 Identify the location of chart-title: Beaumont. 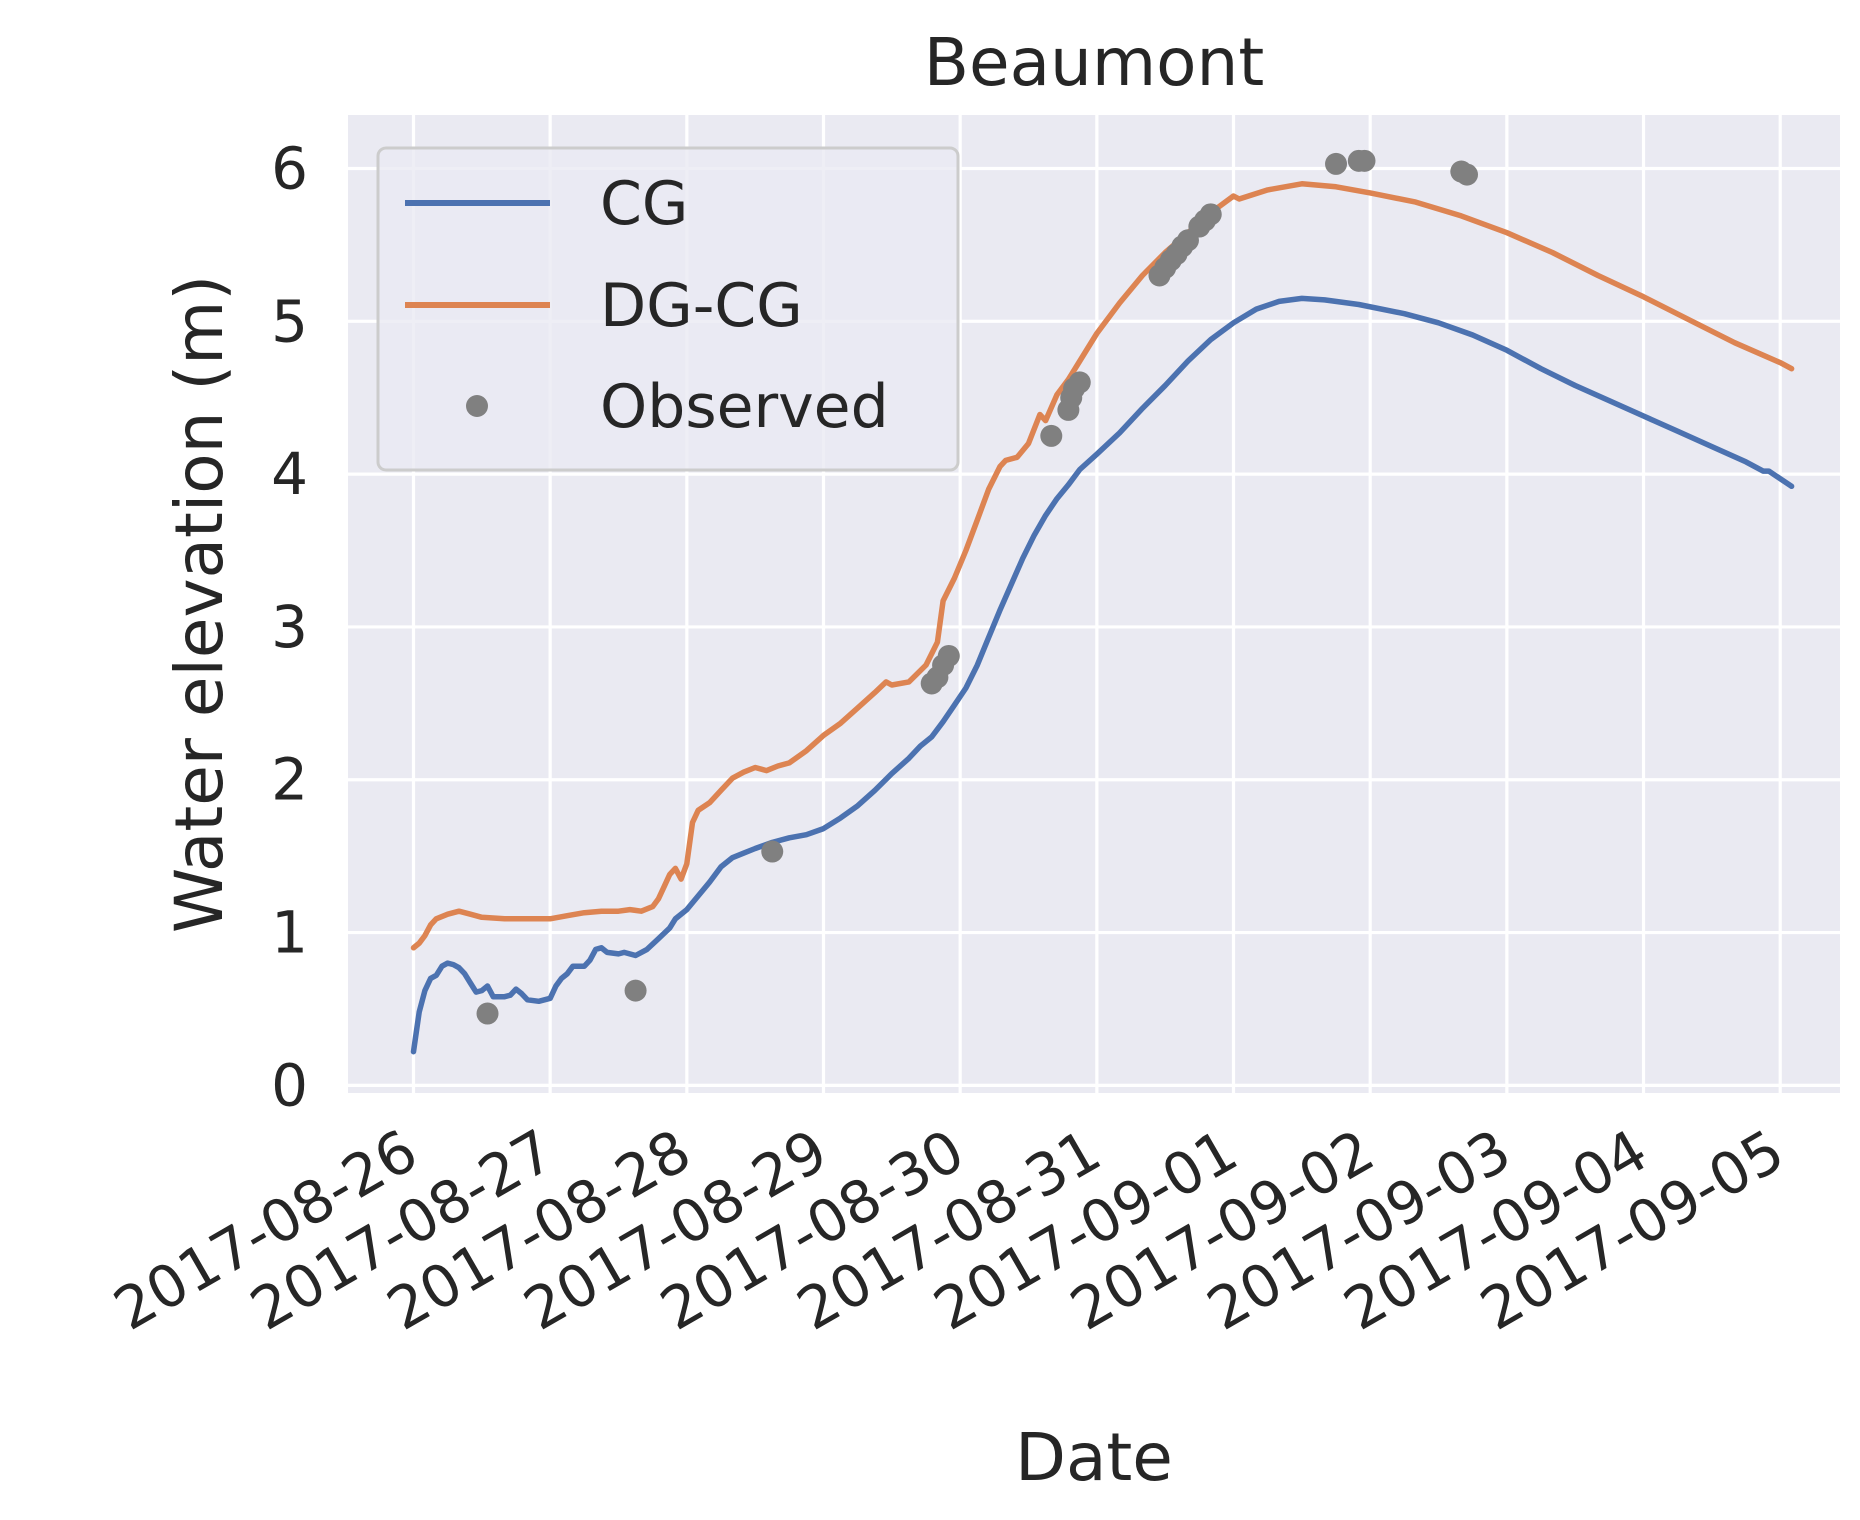
(1094, 62).